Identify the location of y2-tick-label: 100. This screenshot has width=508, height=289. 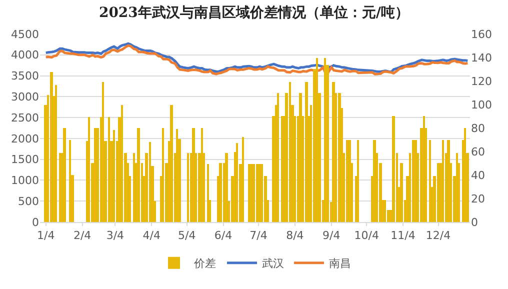
(481, 105).